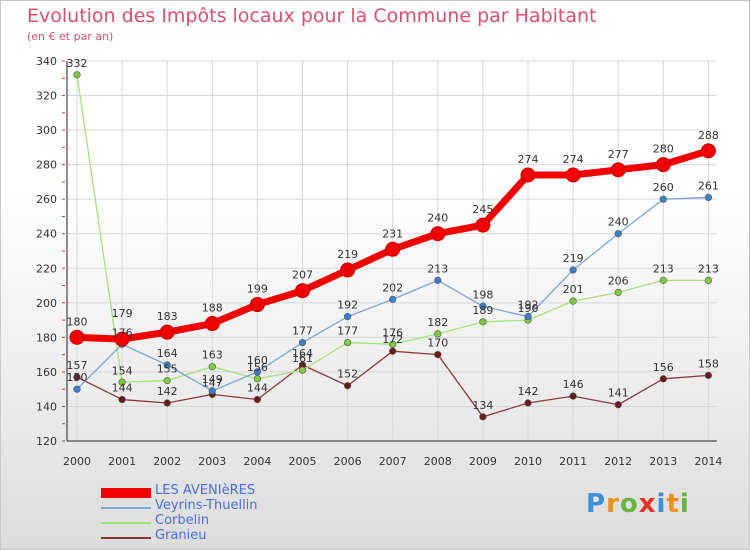  What do you see at coordinates (46, 199) in the screenshot?
I see `y-tick-label: 260` at bounding box center [46, 199].